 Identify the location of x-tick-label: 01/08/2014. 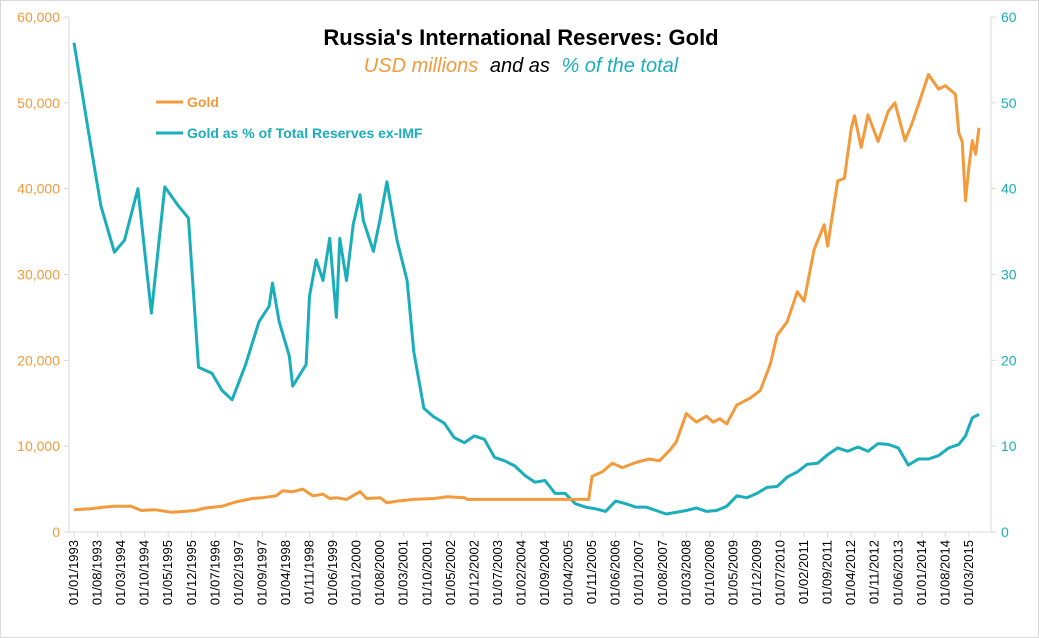
(944, 572).